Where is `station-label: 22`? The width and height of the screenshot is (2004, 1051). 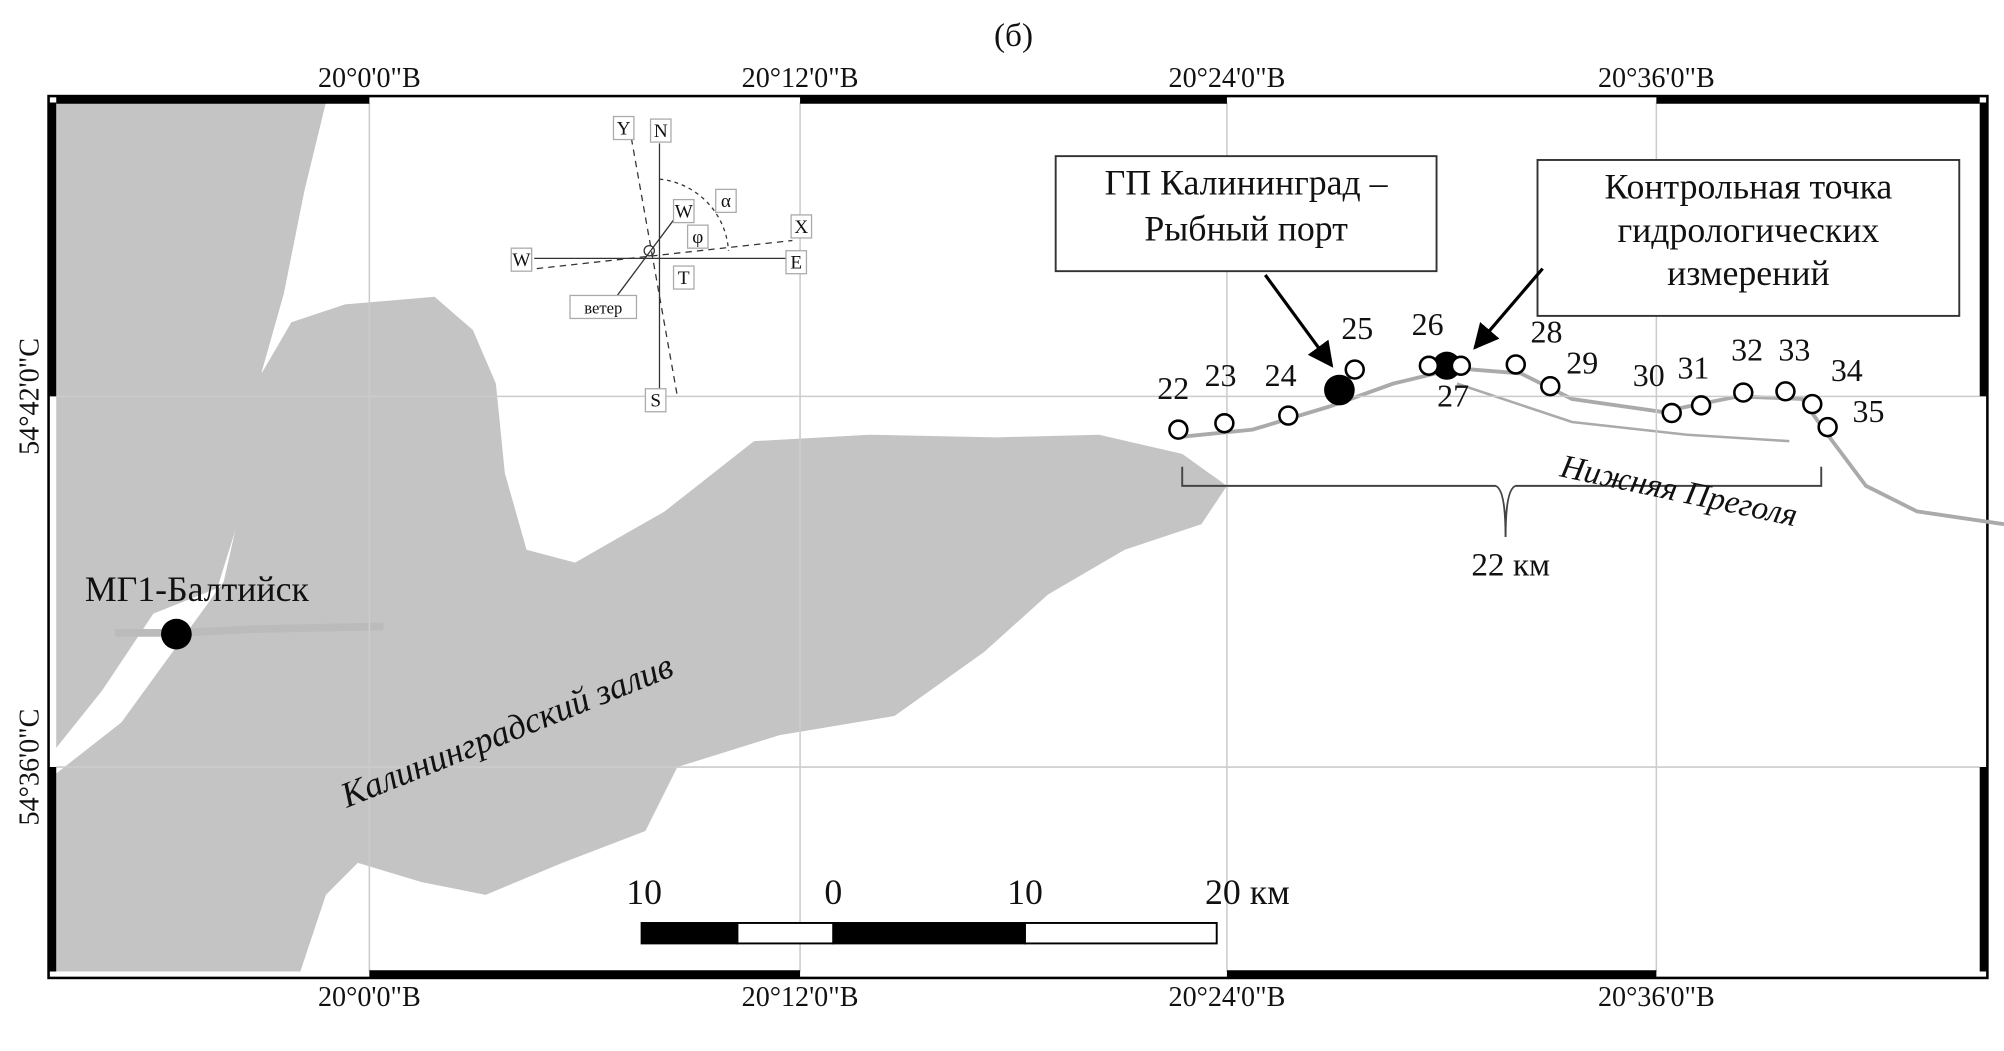 station-label: 22 is located at coordinates (1173, 388).